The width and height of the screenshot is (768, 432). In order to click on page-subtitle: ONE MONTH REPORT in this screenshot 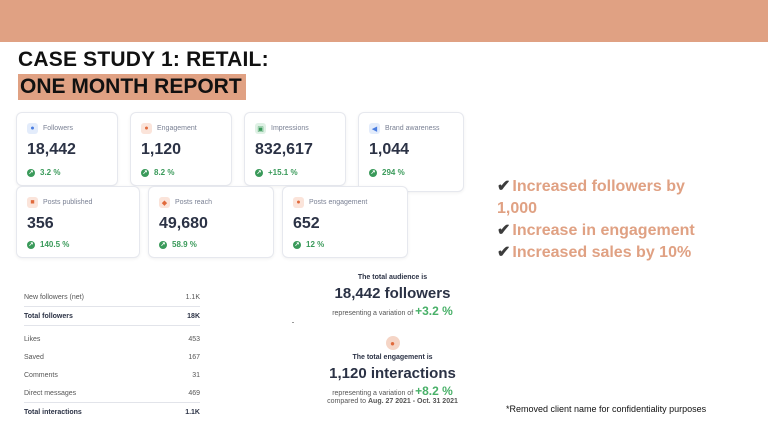, I will do `click(132, 87)`.